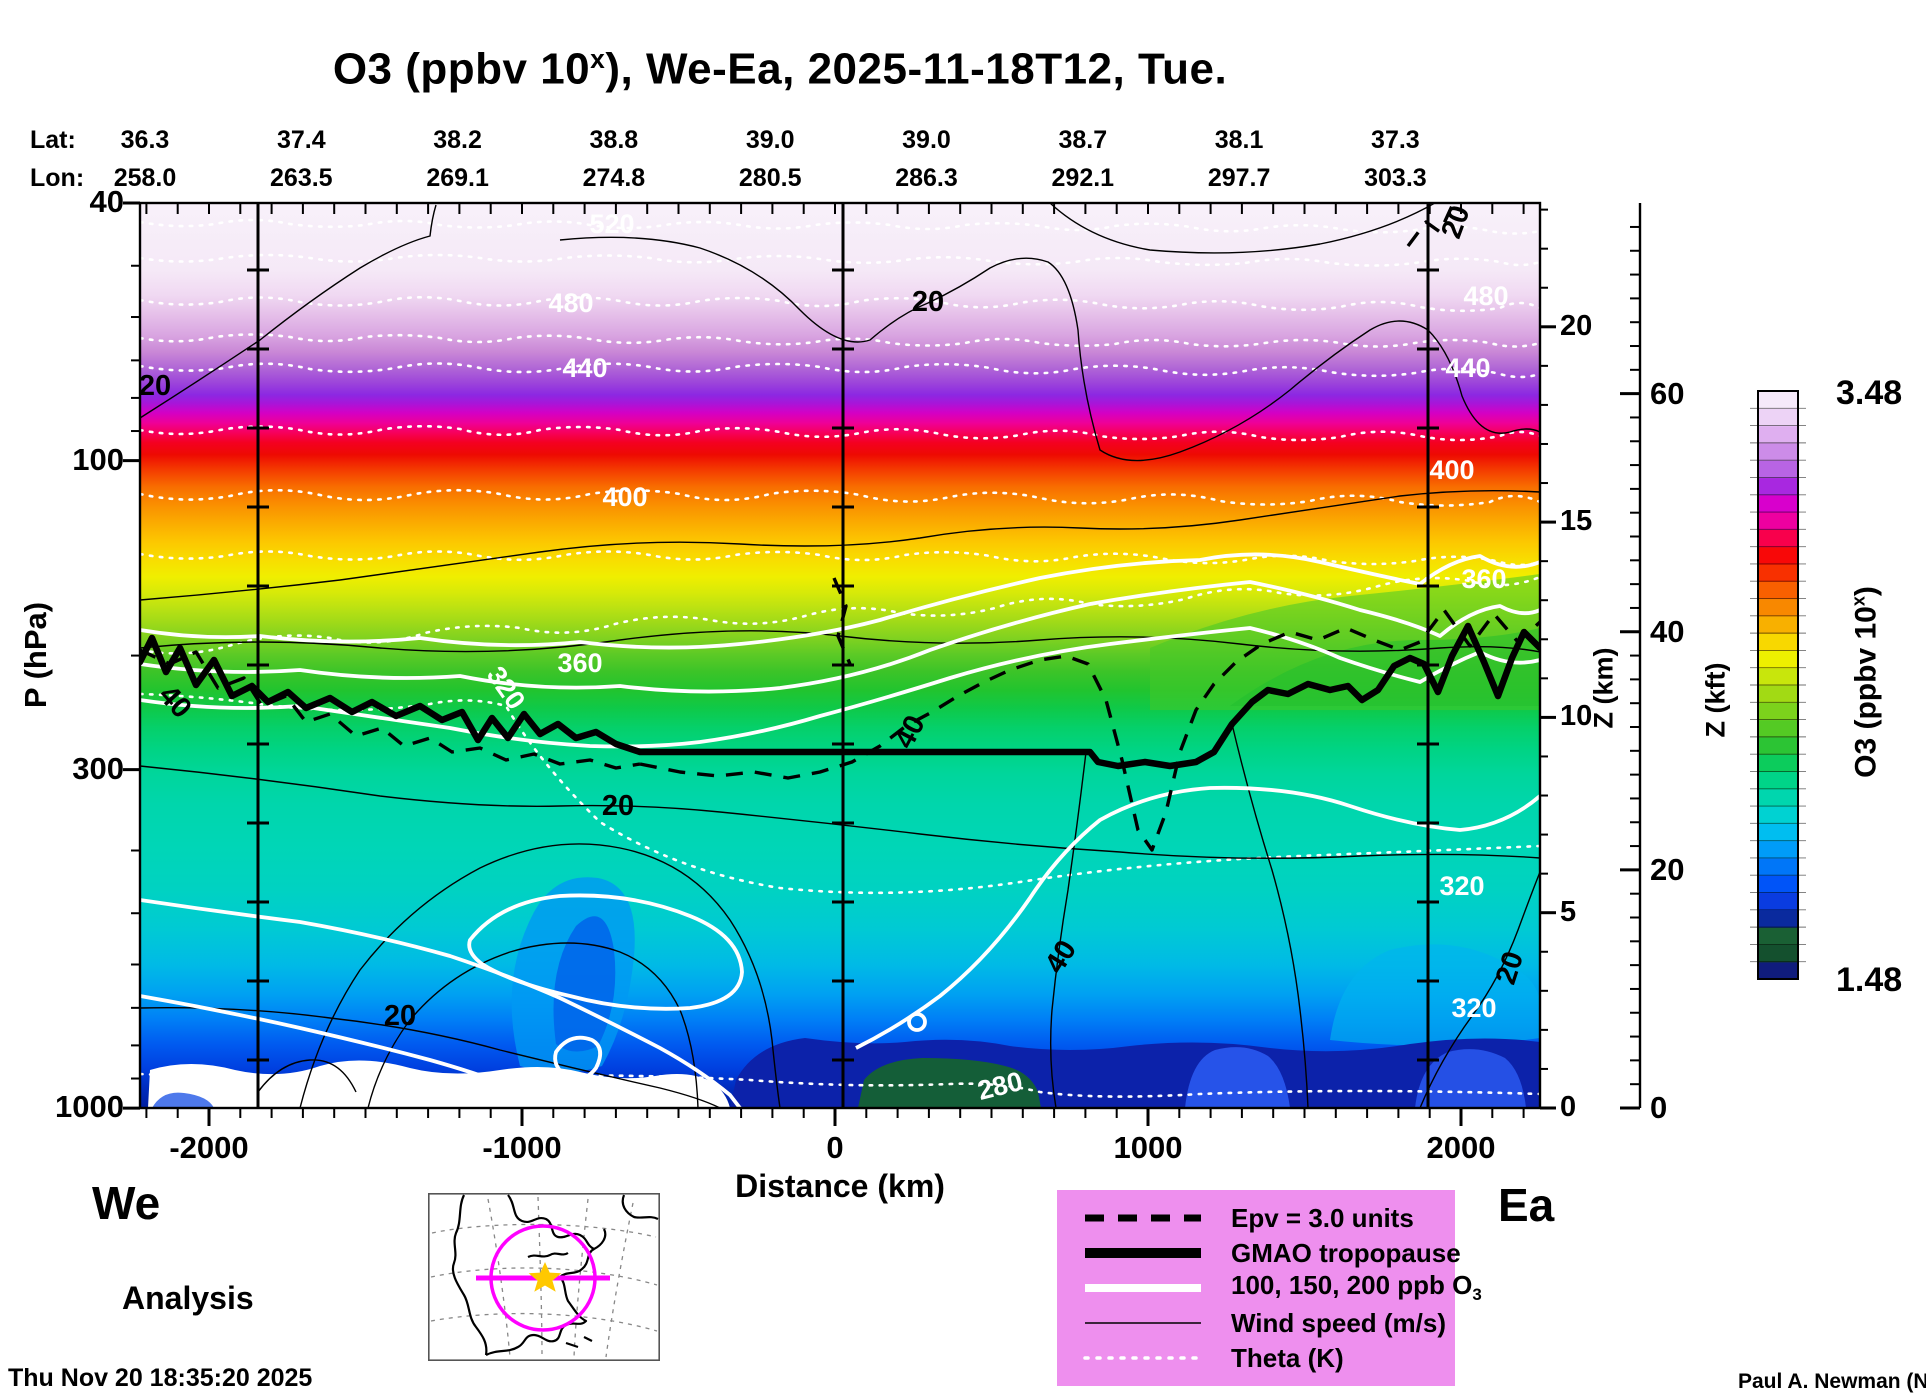 The width and height of the screenshot is (1926, 1394). I want to click on lon-value: 303.3, so click(1395, 178).